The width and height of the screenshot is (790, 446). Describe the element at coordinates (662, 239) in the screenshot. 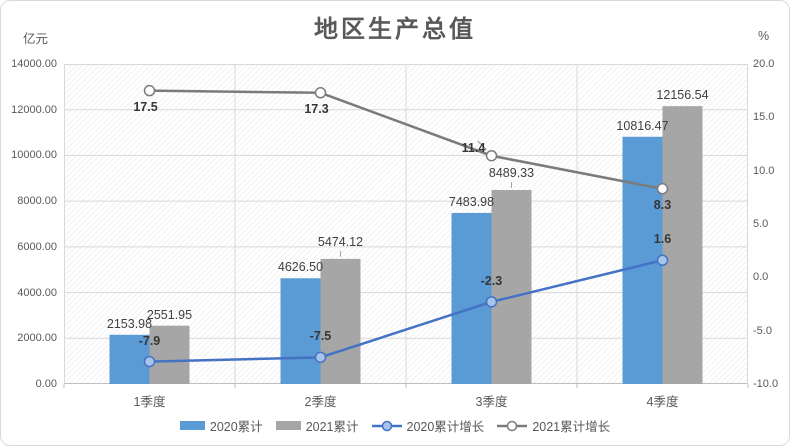

I see `line-label-2020累计增长-q4: 1.6` at that location.